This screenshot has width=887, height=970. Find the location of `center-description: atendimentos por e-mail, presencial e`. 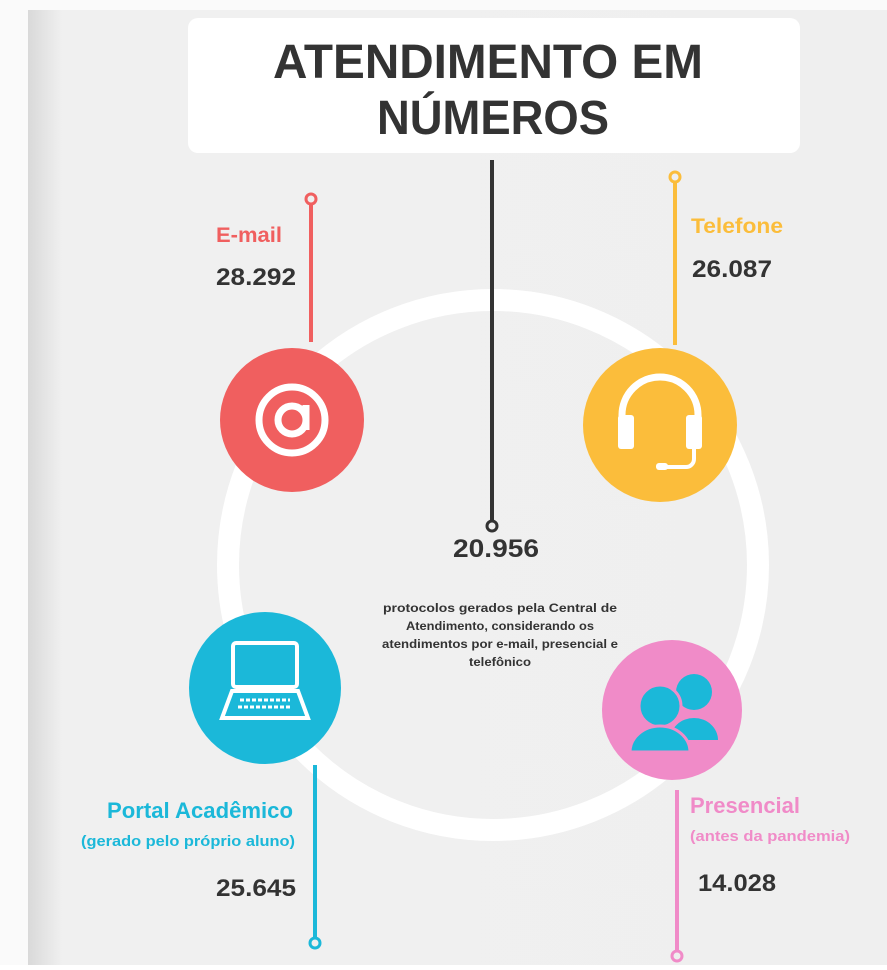

center-description: atendimentos por e-mail, presencial e is located at coordinates (500, 644).